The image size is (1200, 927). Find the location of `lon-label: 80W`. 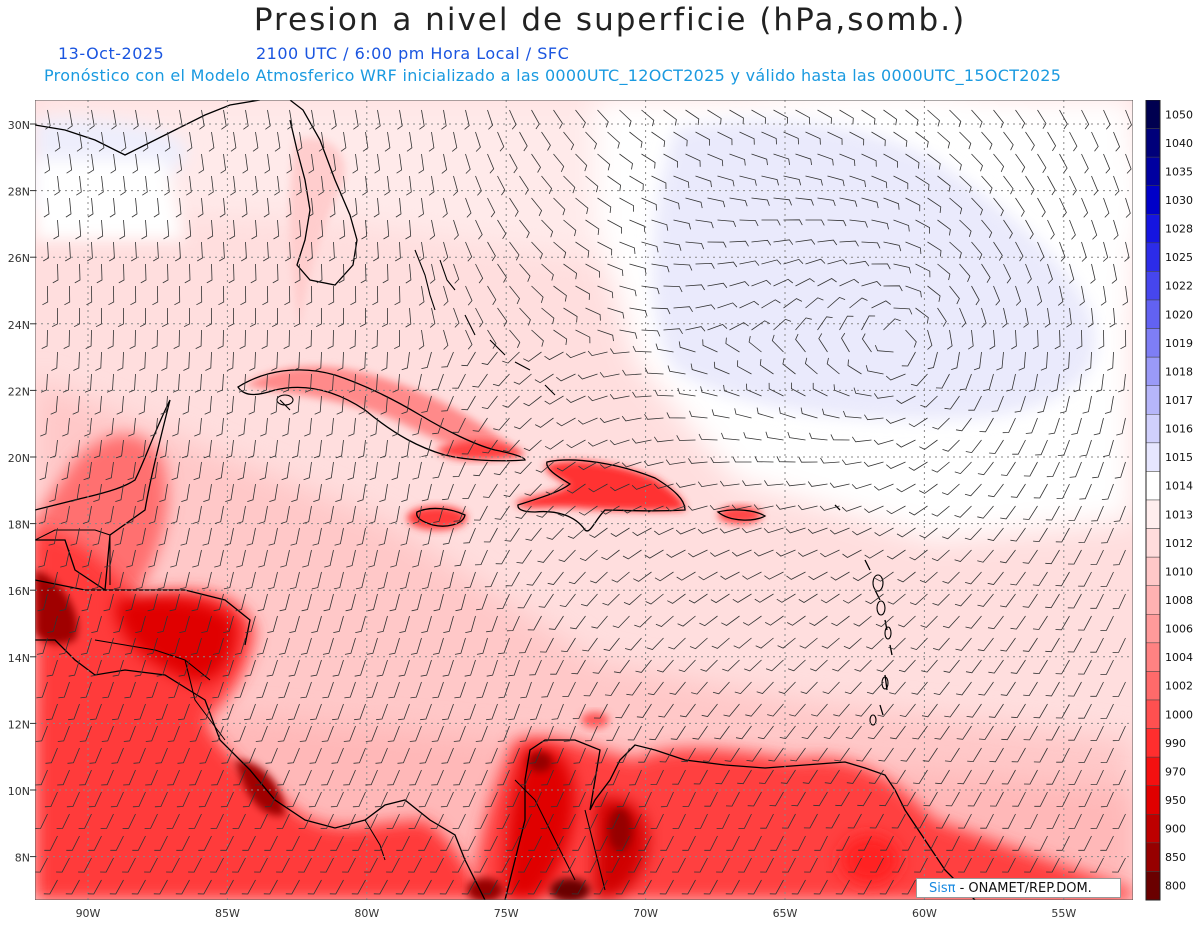

lon-label: 80W is located at coordinates (366, 913).